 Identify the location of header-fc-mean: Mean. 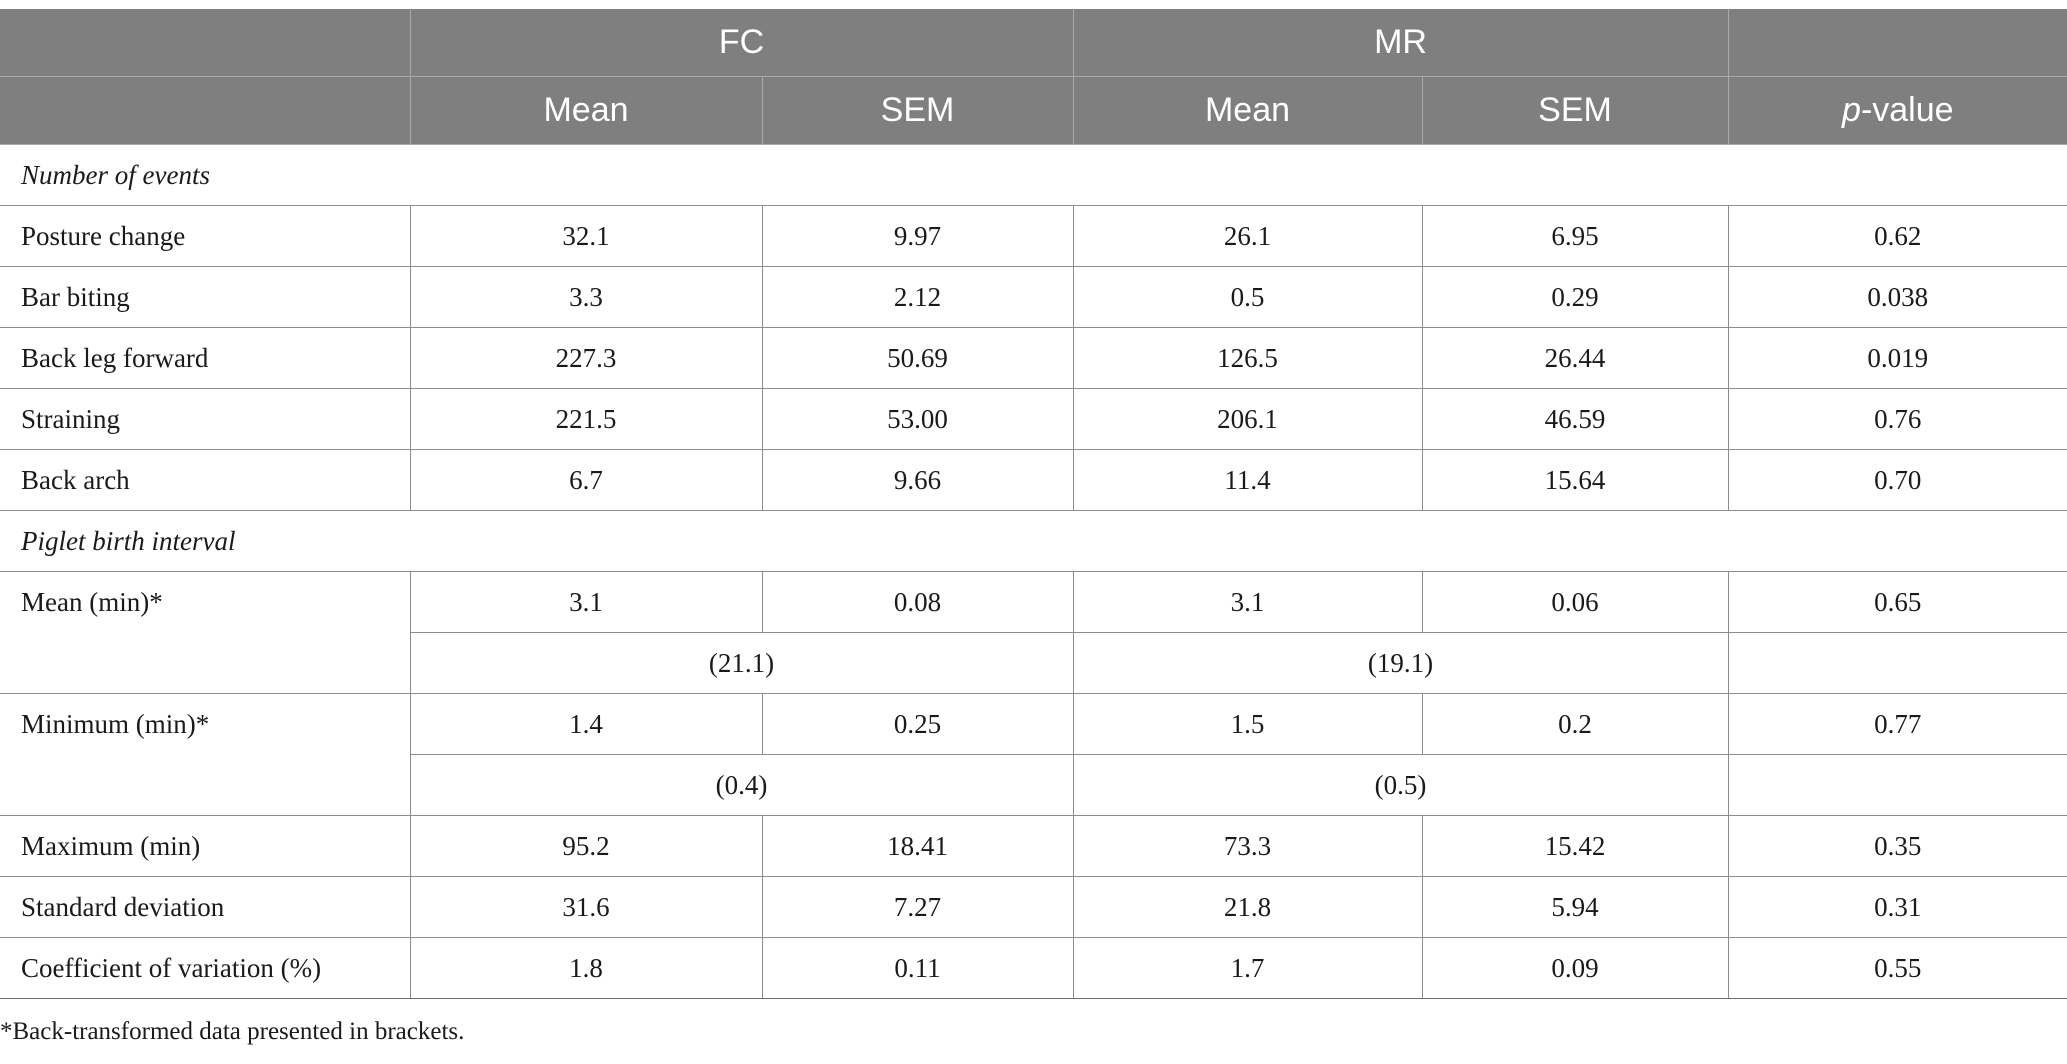
(586, 110).